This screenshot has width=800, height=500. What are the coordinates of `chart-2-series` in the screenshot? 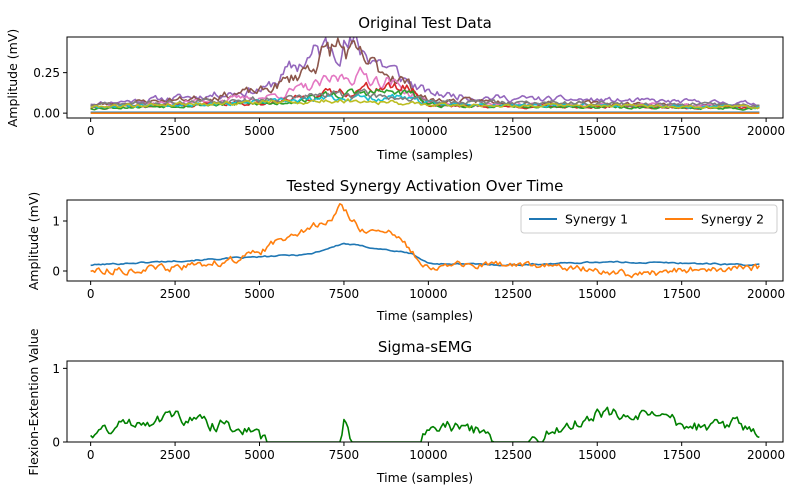 It's located at (425, 240).